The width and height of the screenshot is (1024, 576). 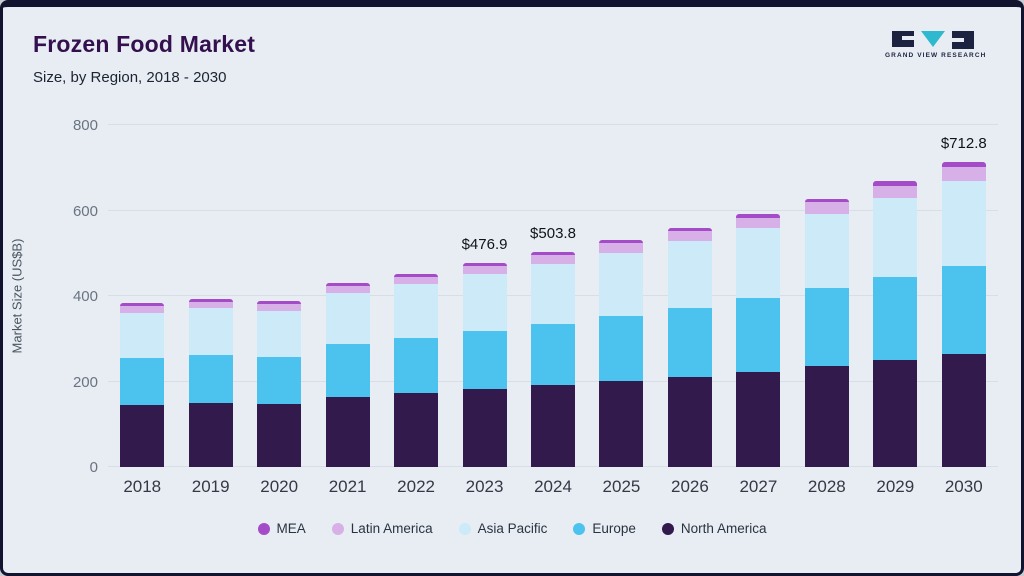 I want to click on y-tick-label: 600, so click(x=85, y=211).